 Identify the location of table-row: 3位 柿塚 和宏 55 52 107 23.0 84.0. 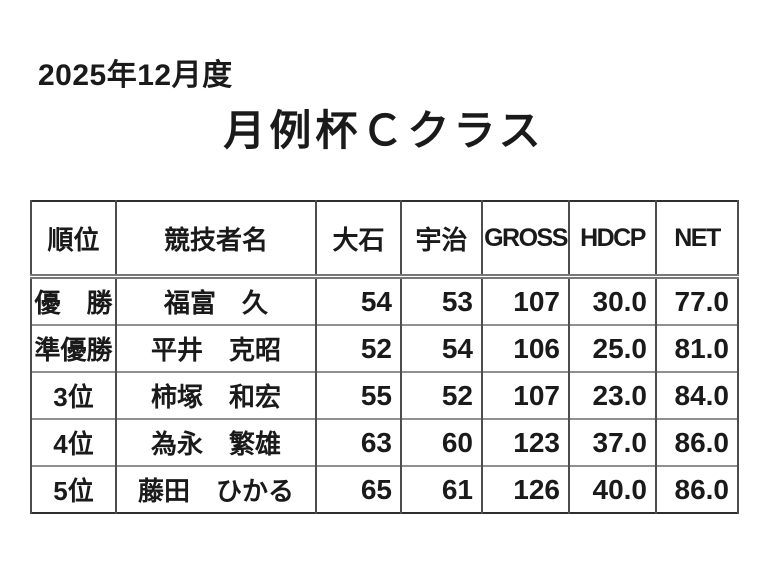
(384, 395).